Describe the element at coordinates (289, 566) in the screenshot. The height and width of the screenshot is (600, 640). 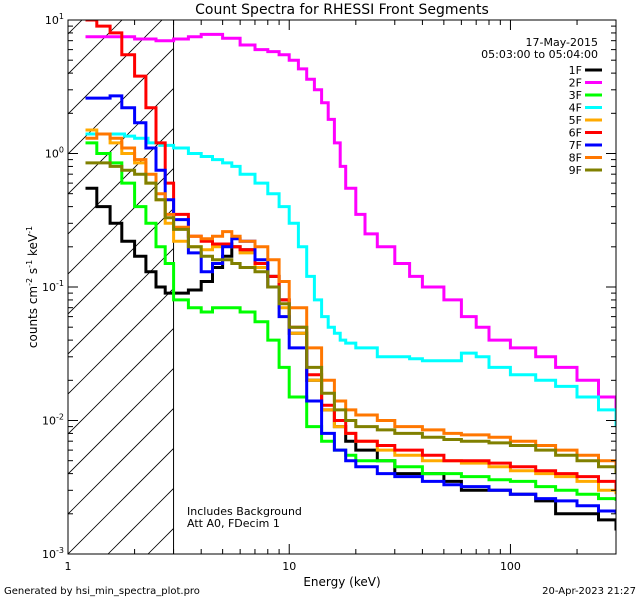
I see `x-tick-label: 10` at that location.